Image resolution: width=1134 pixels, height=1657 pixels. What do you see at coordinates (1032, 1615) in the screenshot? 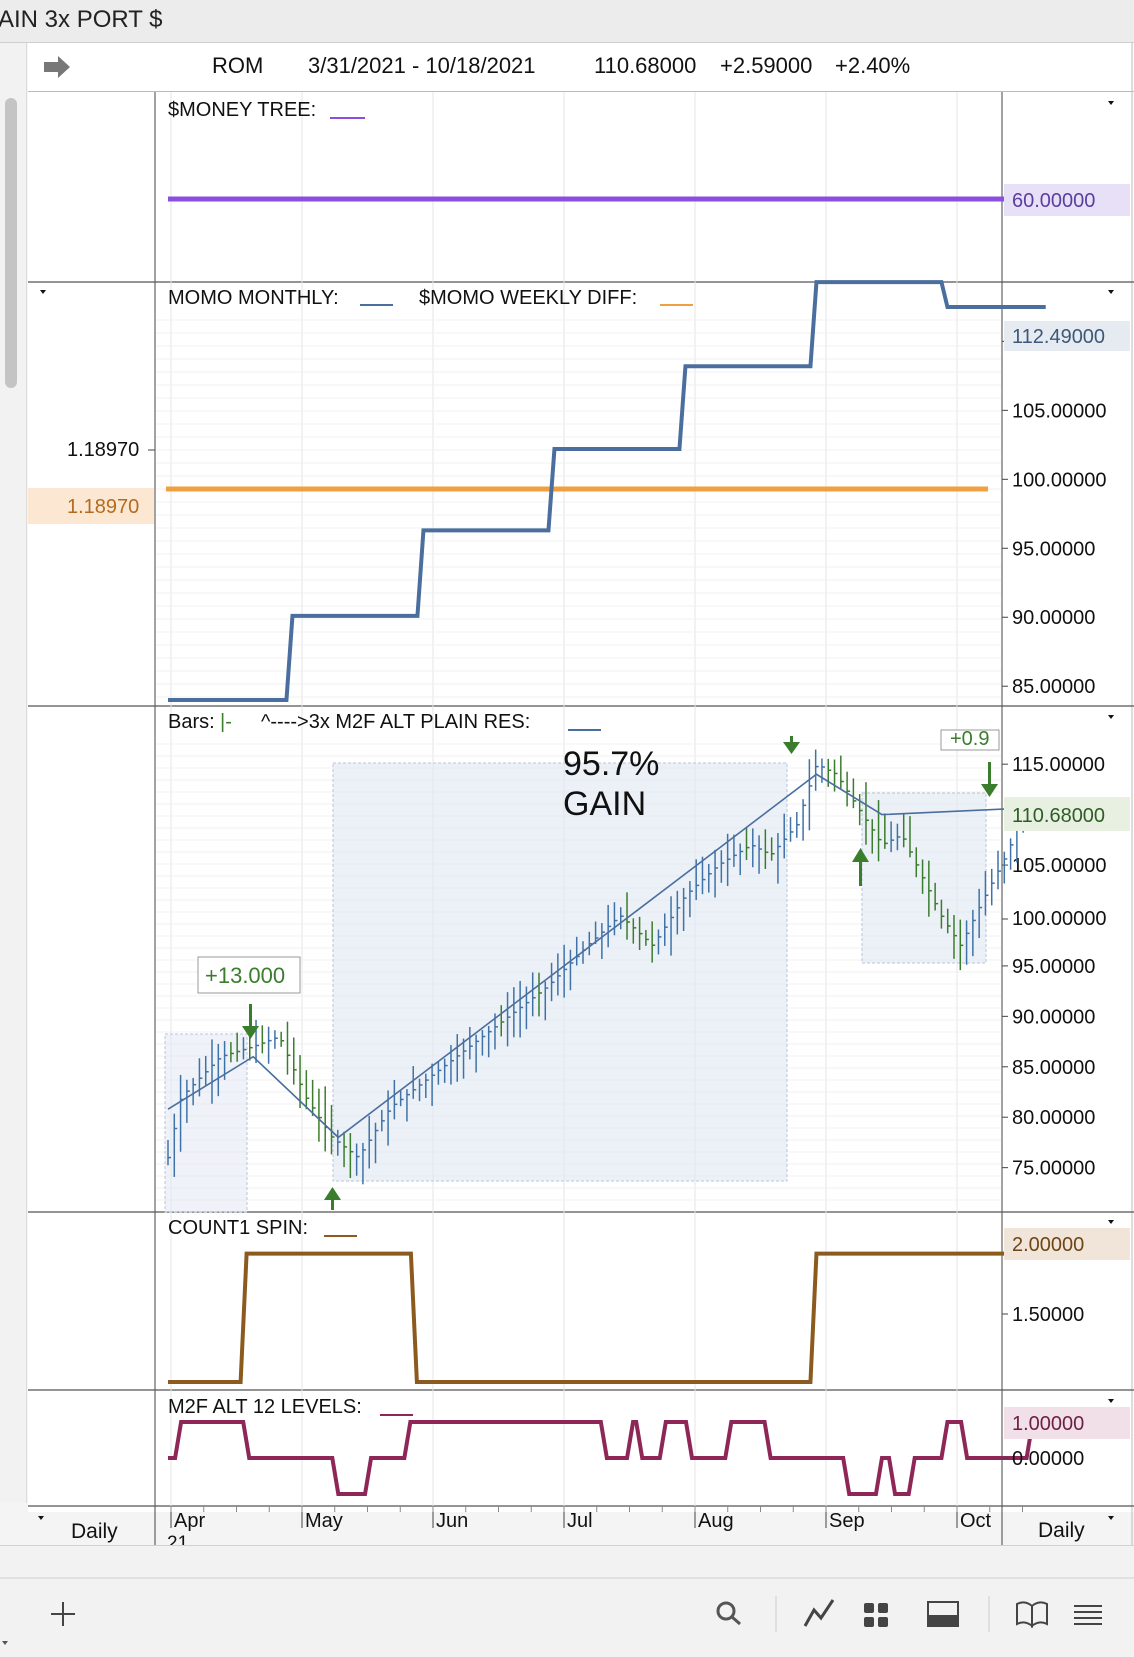
I see `book-icon` at bounding box center [1032, 1615].